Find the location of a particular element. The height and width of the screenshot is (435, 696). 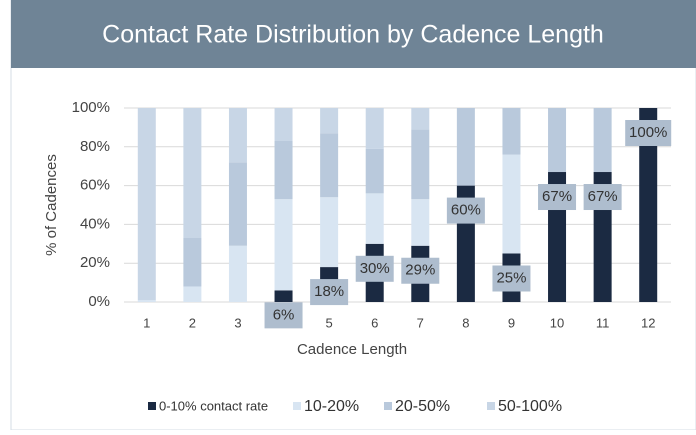

x-tick-label: 11 is located at coordinates (603, 322).